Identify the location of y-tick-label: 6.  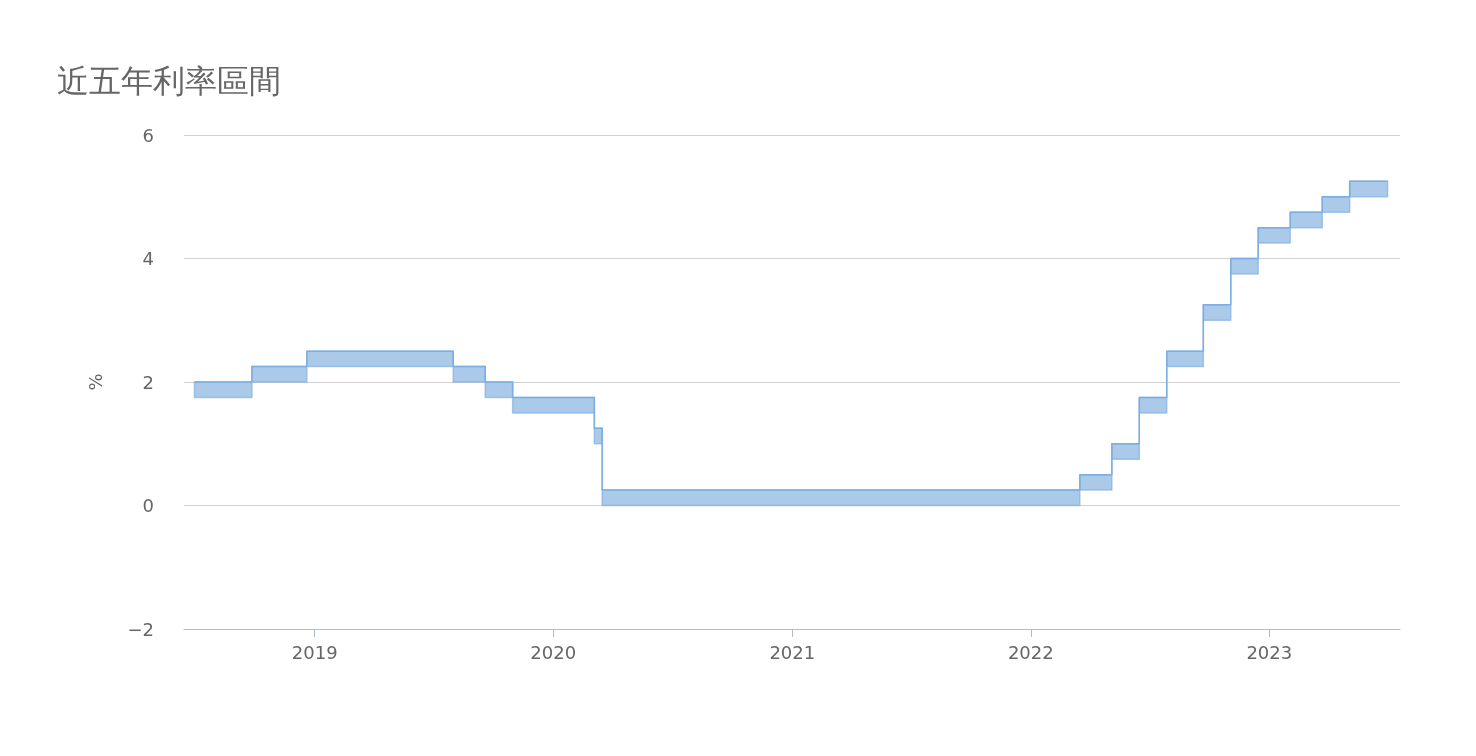
(148, 135).